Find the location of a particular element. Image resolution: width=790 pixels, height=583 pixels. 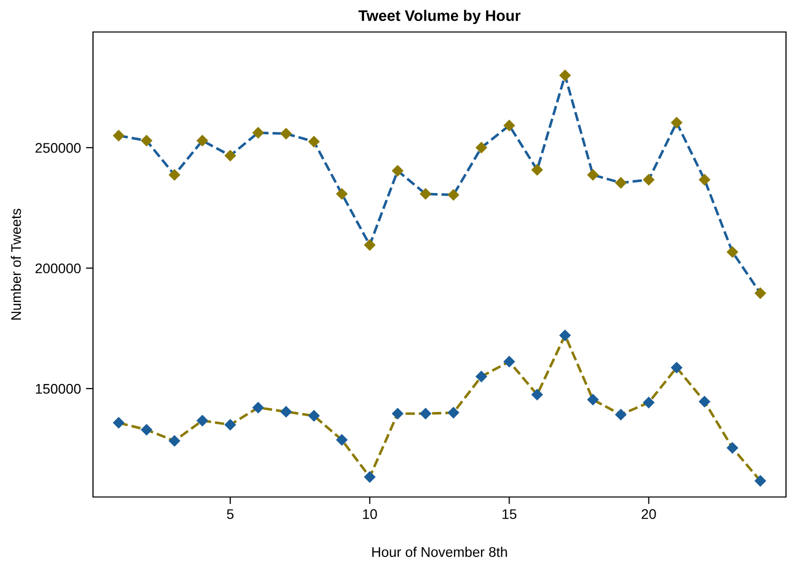

x-tick-label: 15 is located at coordinates (509, 514).